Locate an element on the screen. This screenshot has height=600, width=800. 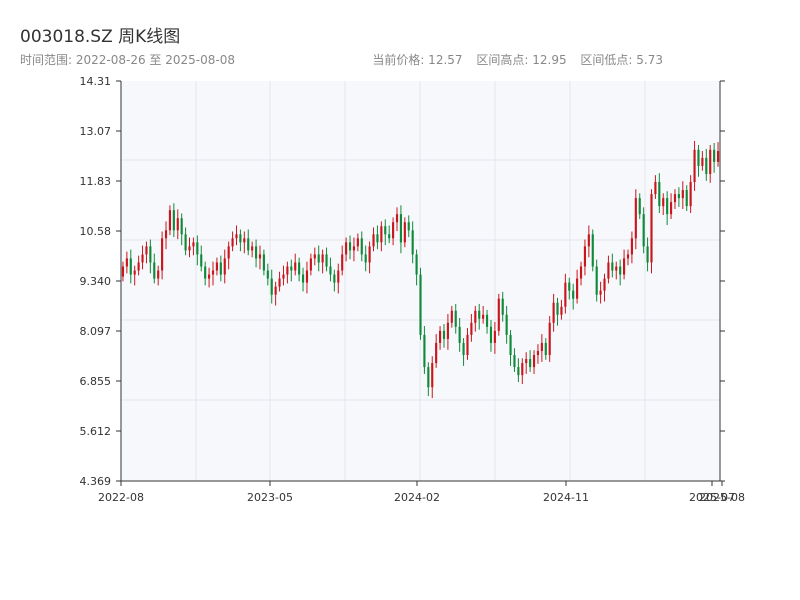
y-tick-label: 6.855 is located at coordinates (96, 381).